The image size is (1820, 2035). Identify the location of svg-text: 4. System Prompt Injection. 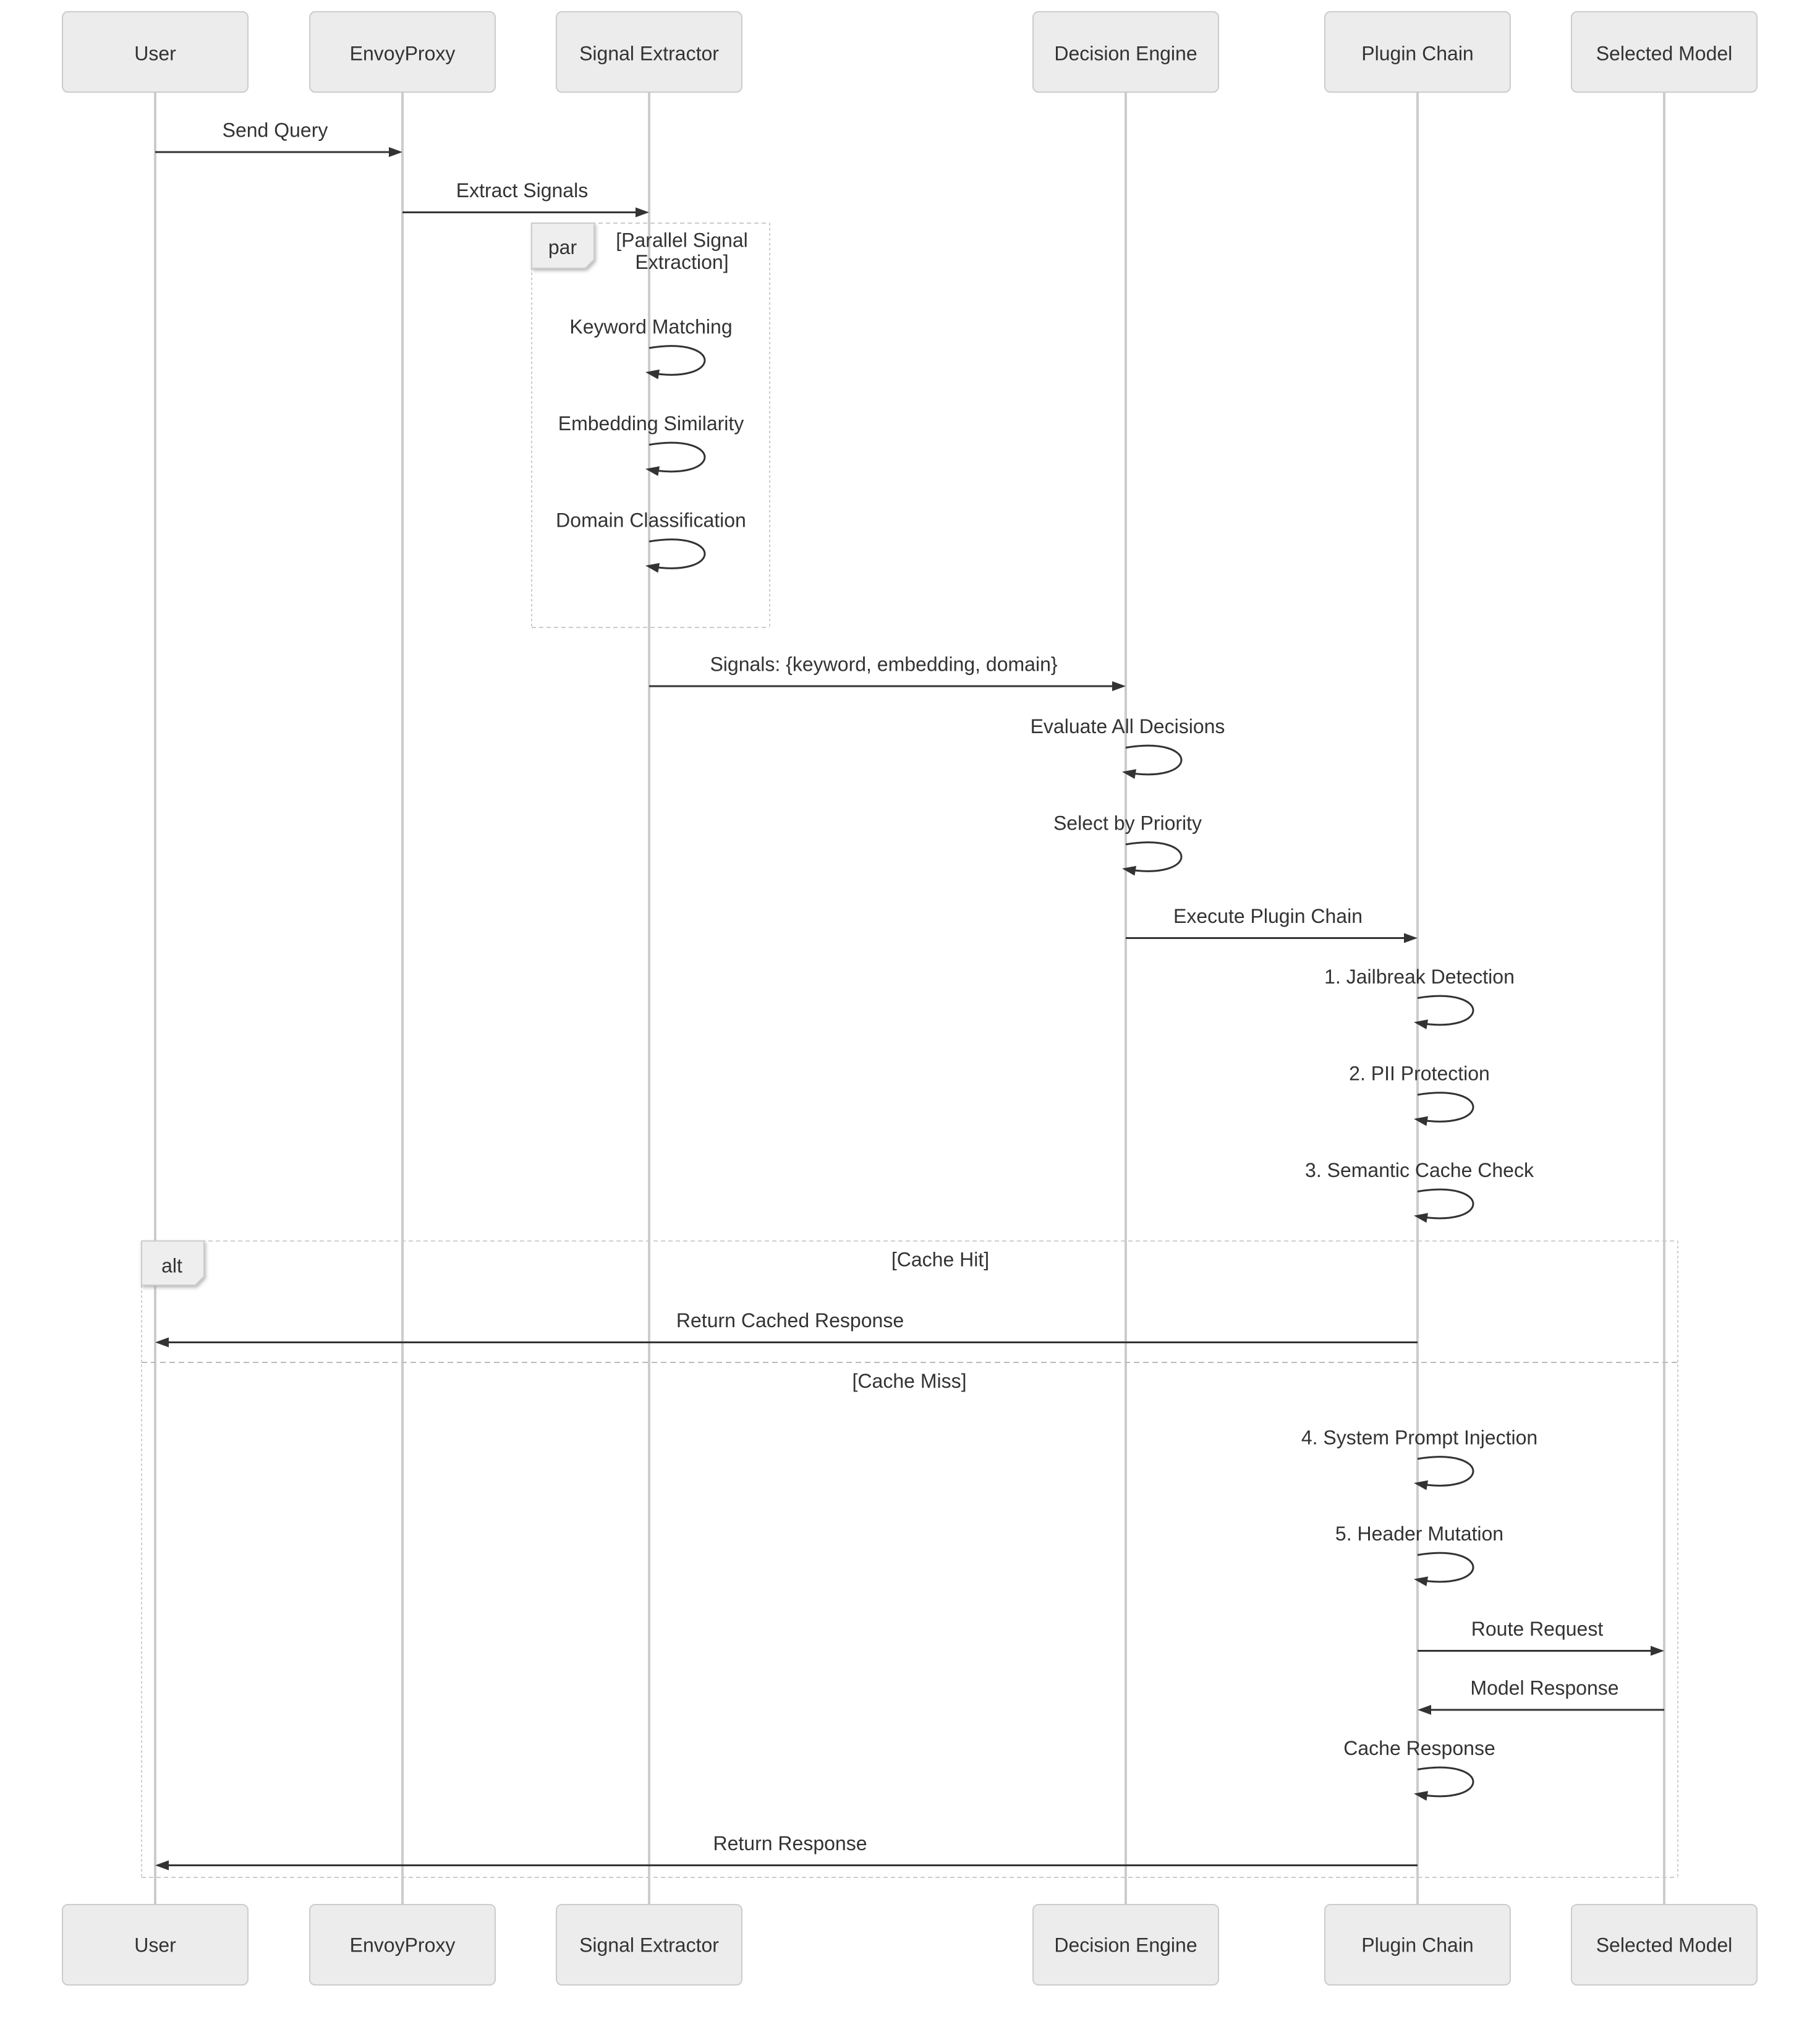
(1419, 1438).